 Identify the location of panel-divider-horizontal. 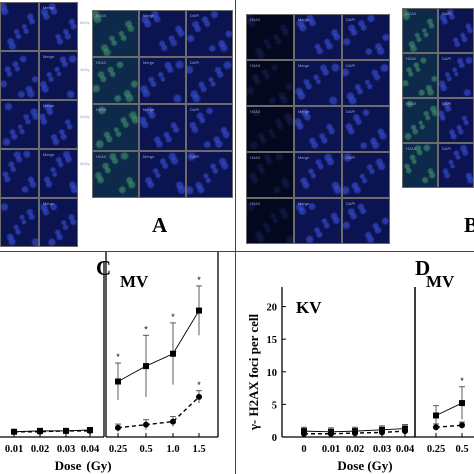
(237, 251).